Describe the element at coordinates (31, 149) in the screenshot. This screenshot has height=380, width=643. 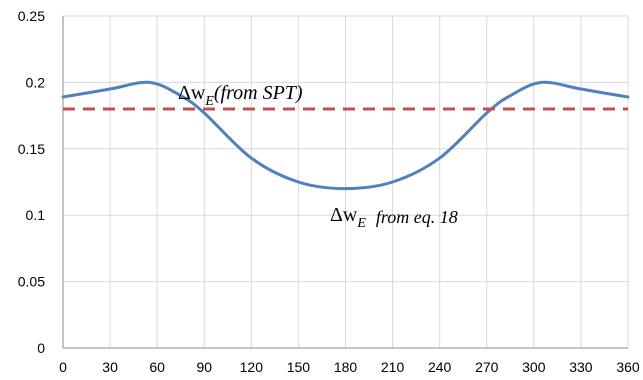
I see `y-tick-label: 0.15` at that location.